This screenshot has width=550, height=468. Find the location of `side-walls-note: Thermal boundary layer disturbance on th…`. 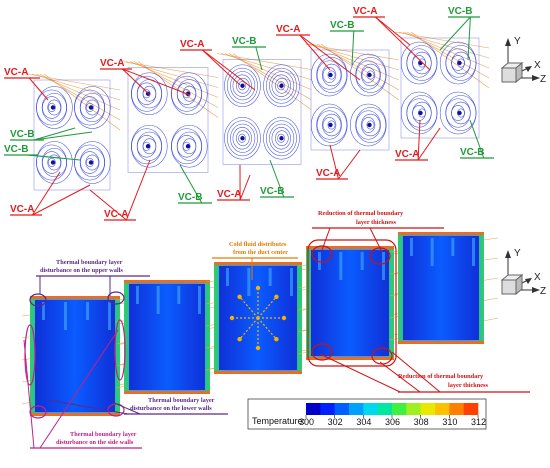

side-walls-note: Thermal boundary layer disturbance on th… is located at coordinates (97, 438).